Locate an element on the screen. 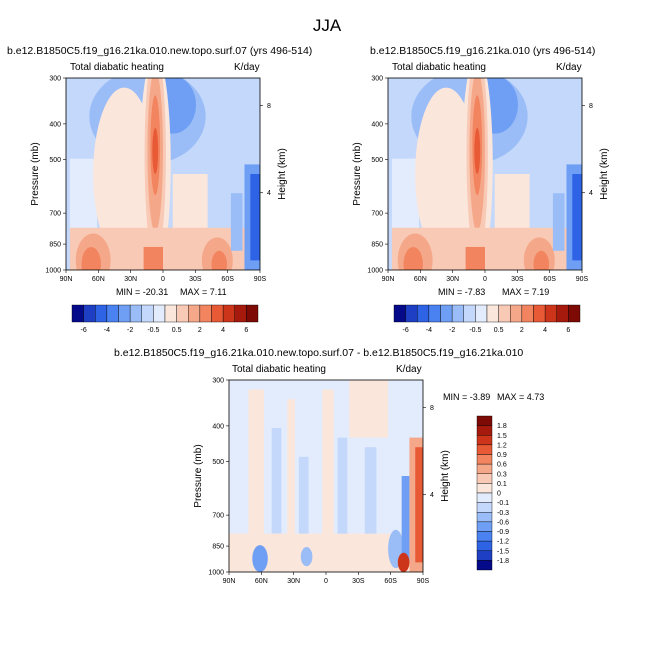  colorbar3-label: 1.5 is located at coordinates (502, 436).